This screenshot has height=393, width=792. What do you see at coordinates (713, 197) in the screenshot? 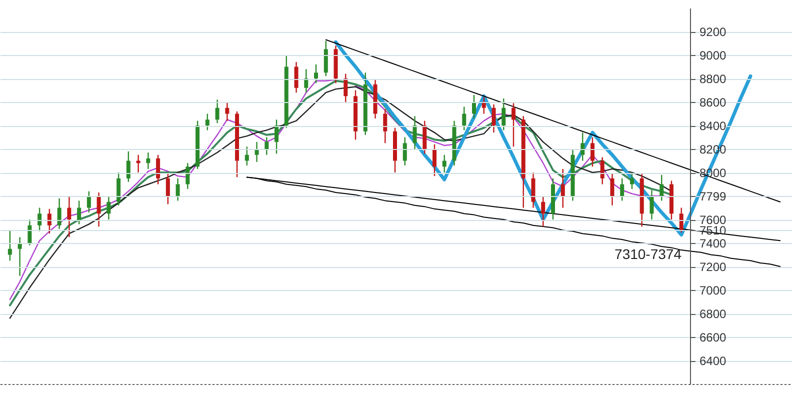
I see `y-tick-label: 7799` at bounding box center [713, 197].